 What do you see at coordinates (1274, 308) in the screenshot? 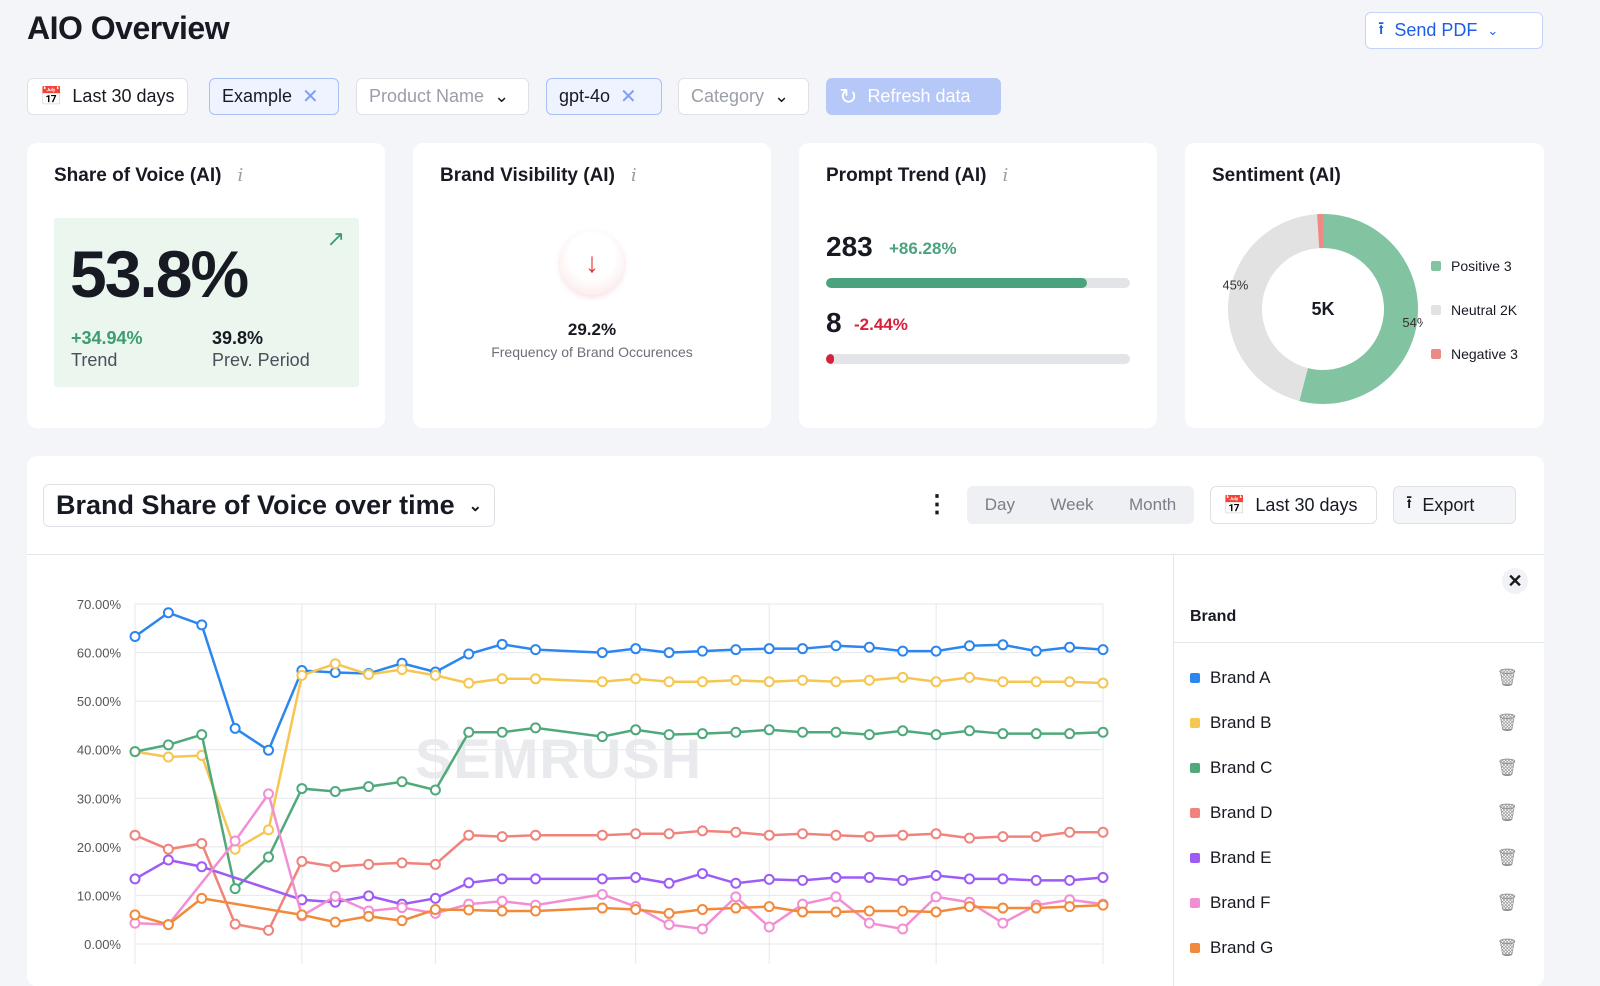
I see `donut-slice` at bounding box center [1274, 308].